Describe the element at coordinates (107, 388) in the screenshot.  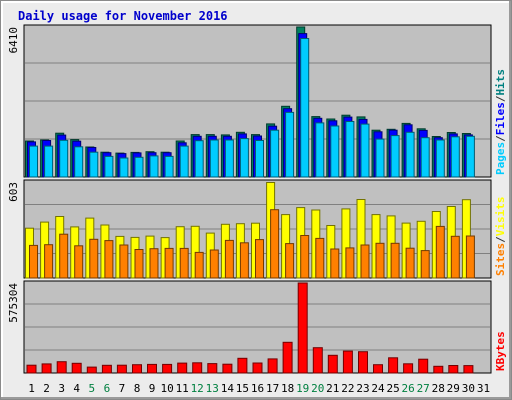
I see `x-tick-label-6: 6` at that location.